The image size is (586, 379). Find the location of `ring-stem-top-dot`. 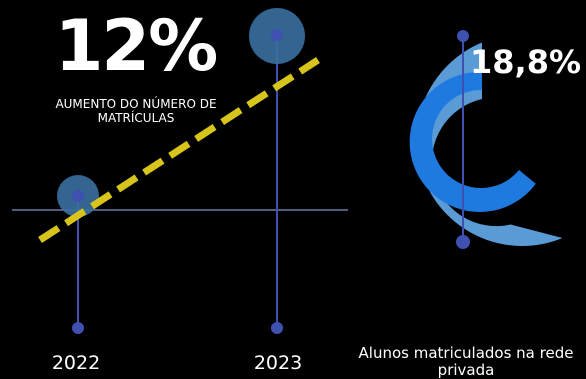

ring-stem-top-dot is located at coordinates (463, 36).